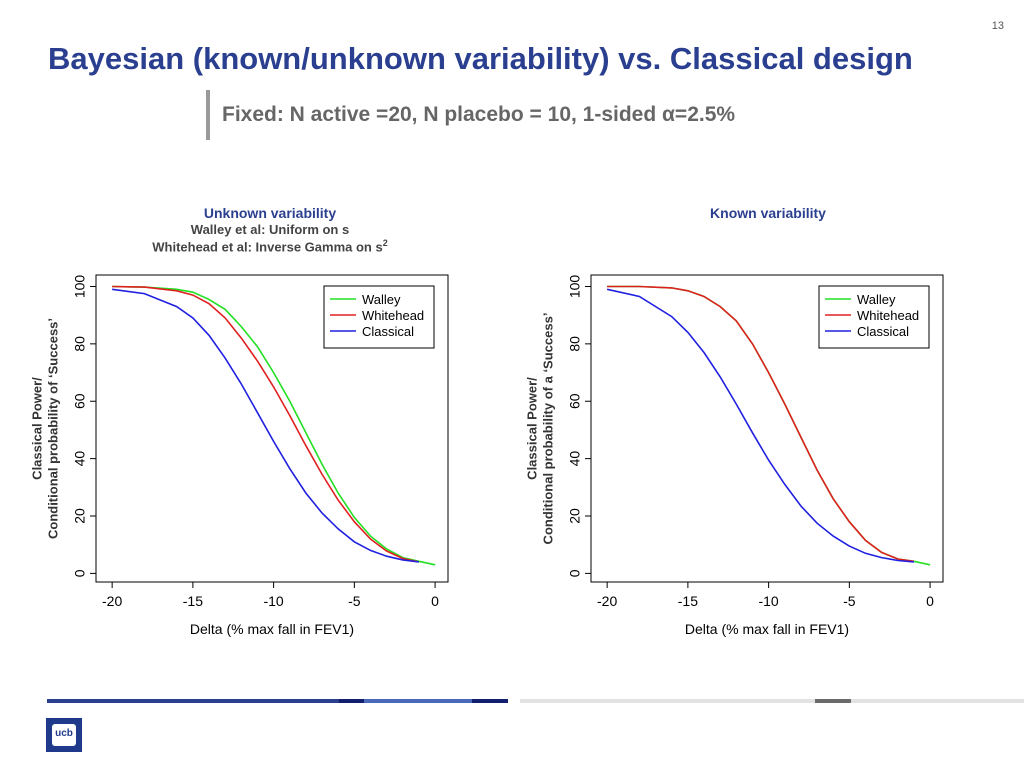 The width and height of the screenshot is (1024, 768). I want to click on logo-text: ucb, so click(64, 733).